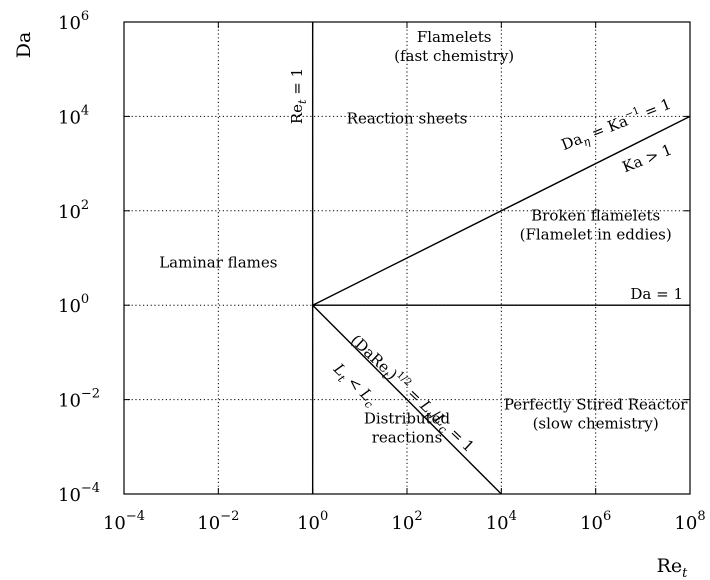 This screenshot has width=710, height=580. I want to click on x-tick-label: 10⁸, so click(689, 521).